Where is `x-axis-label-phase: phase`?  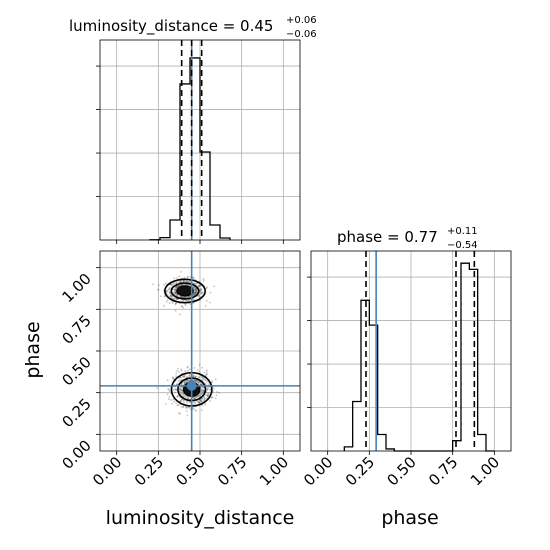
x-axis-label-phase: phase is located at coordinates (409, 518).